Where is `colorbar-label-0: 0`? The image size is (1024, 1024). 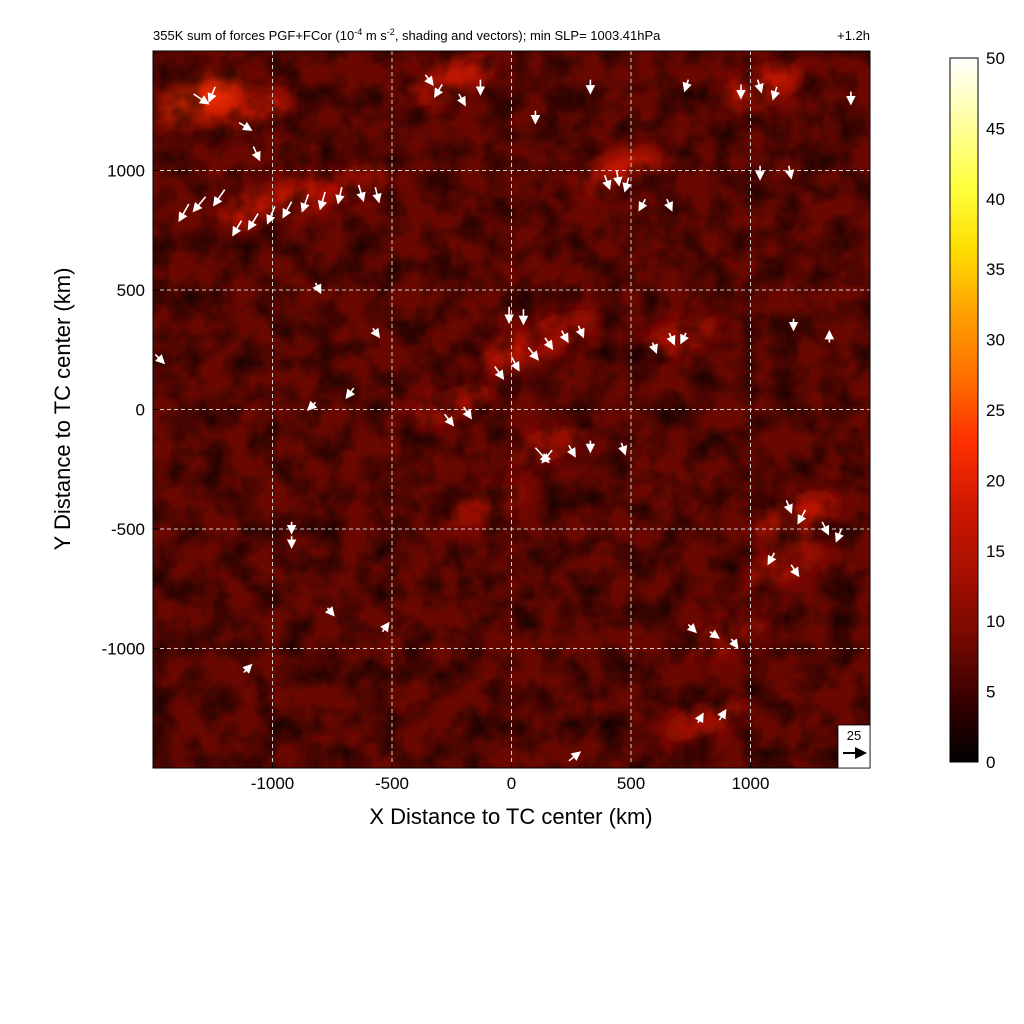 colorbar-label-0: 0 is located at coordinates (990, 762).